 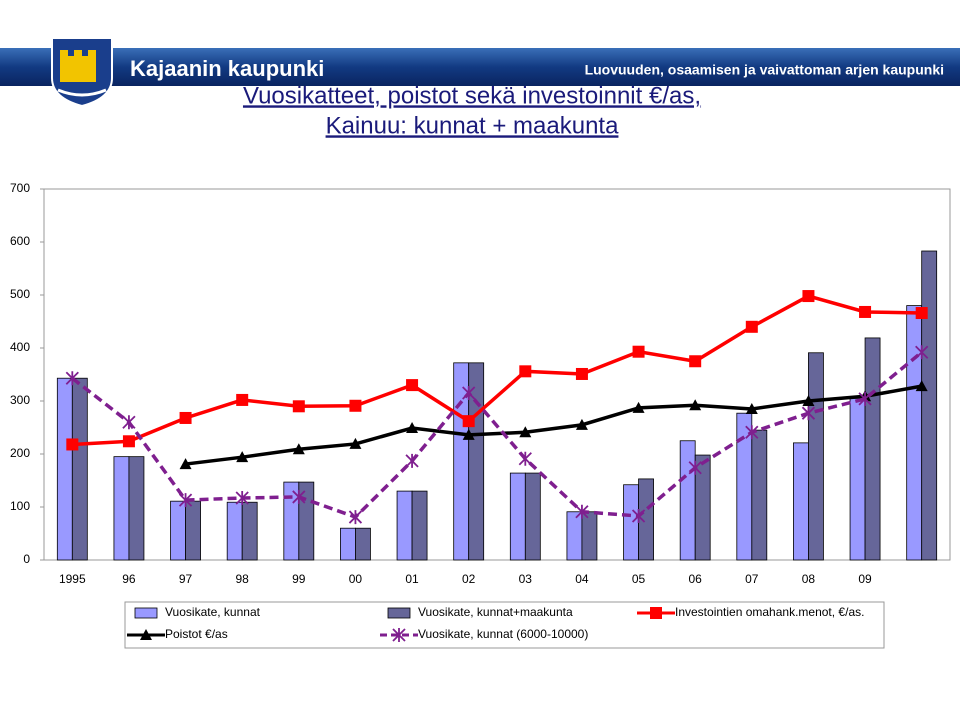 I want to click on y-tick-label: 600, so click(x=20, y=241).